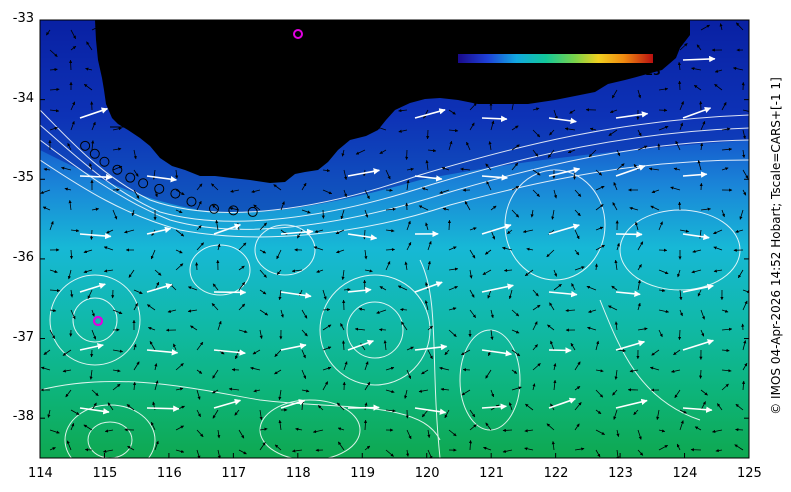  I want to click on lon-tick-label: 116, so click(169, 473).